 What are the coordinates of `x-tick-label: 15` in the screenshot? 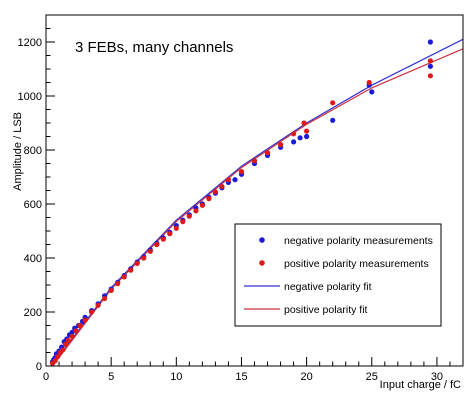 It's located at (241, 377).